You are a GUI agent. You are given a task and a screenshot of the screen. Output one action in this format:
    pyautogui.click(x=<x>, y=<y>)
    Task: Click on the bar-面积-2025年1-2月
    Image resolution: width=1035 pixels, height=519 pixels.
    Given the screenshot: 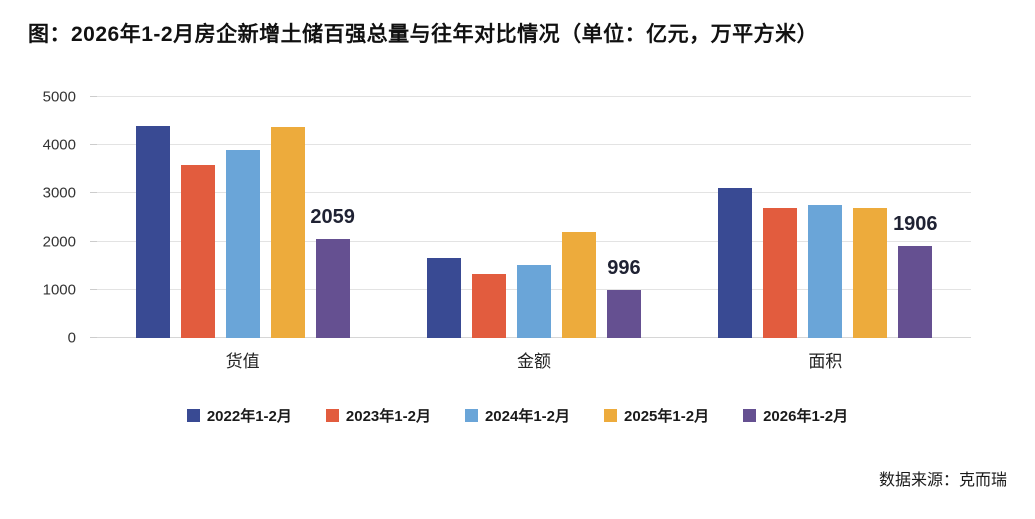 What is the action you would take?
    pyautogui.click(x=870, y=272)
    